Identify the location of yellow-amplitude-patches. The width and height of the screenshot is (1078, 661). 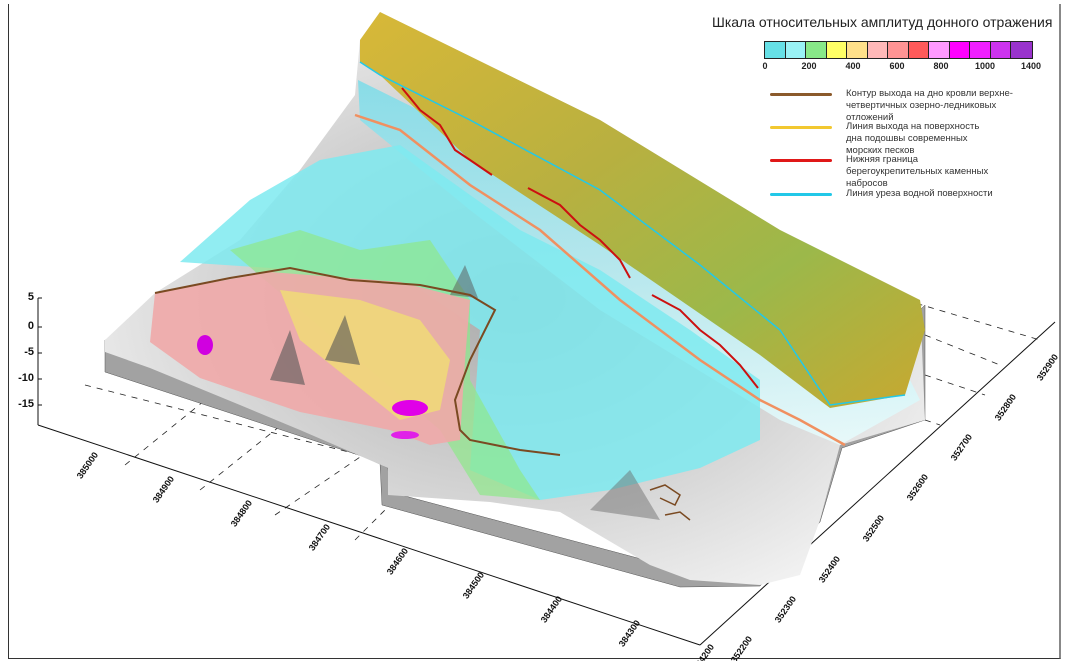
(365, 355).